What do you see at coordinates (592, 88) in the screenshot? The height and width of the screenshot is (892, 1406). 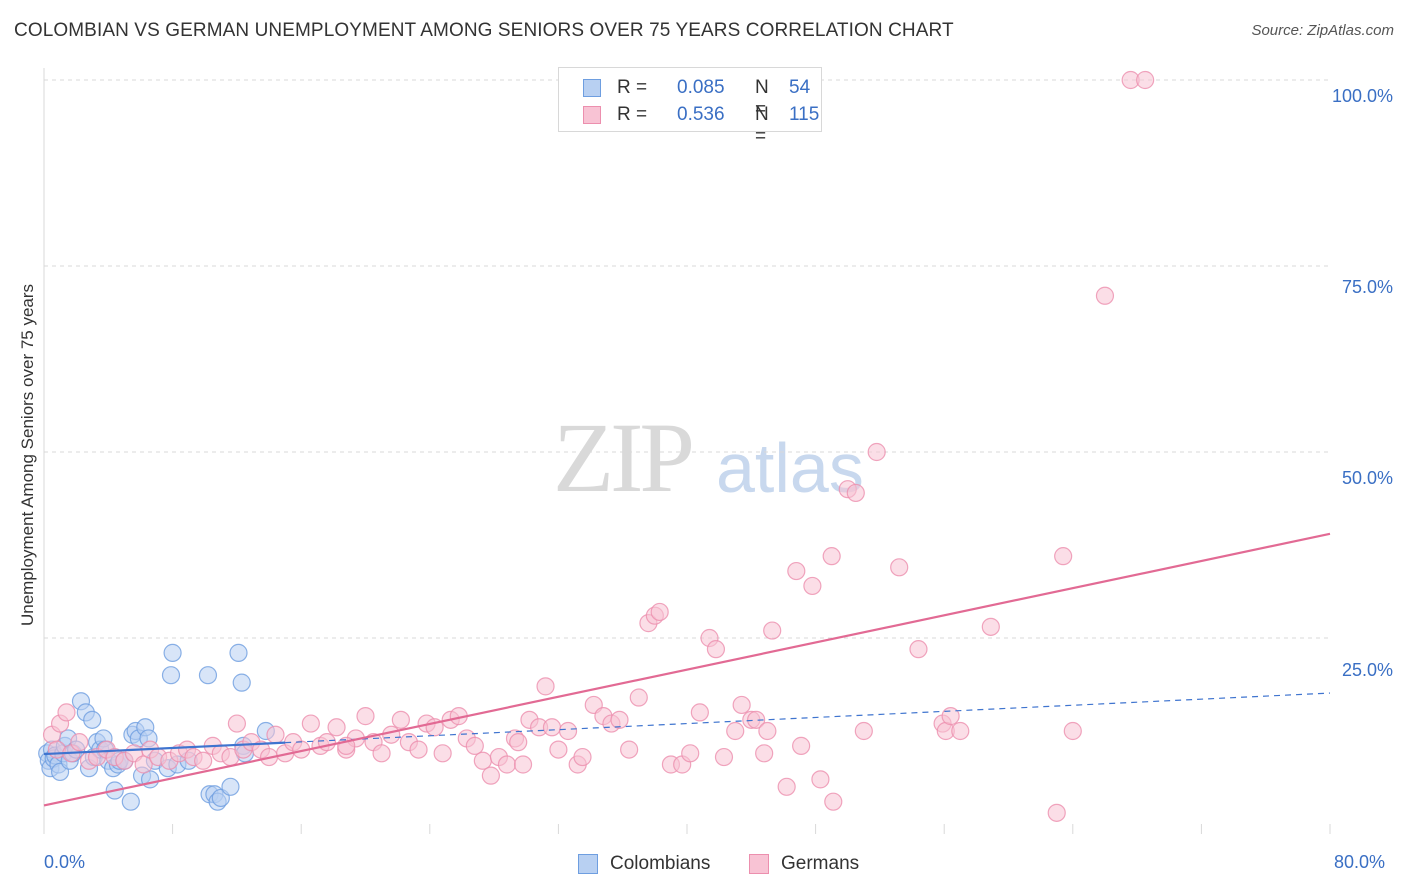 I see `colombians-swatch` at bounding box center [592, 88].